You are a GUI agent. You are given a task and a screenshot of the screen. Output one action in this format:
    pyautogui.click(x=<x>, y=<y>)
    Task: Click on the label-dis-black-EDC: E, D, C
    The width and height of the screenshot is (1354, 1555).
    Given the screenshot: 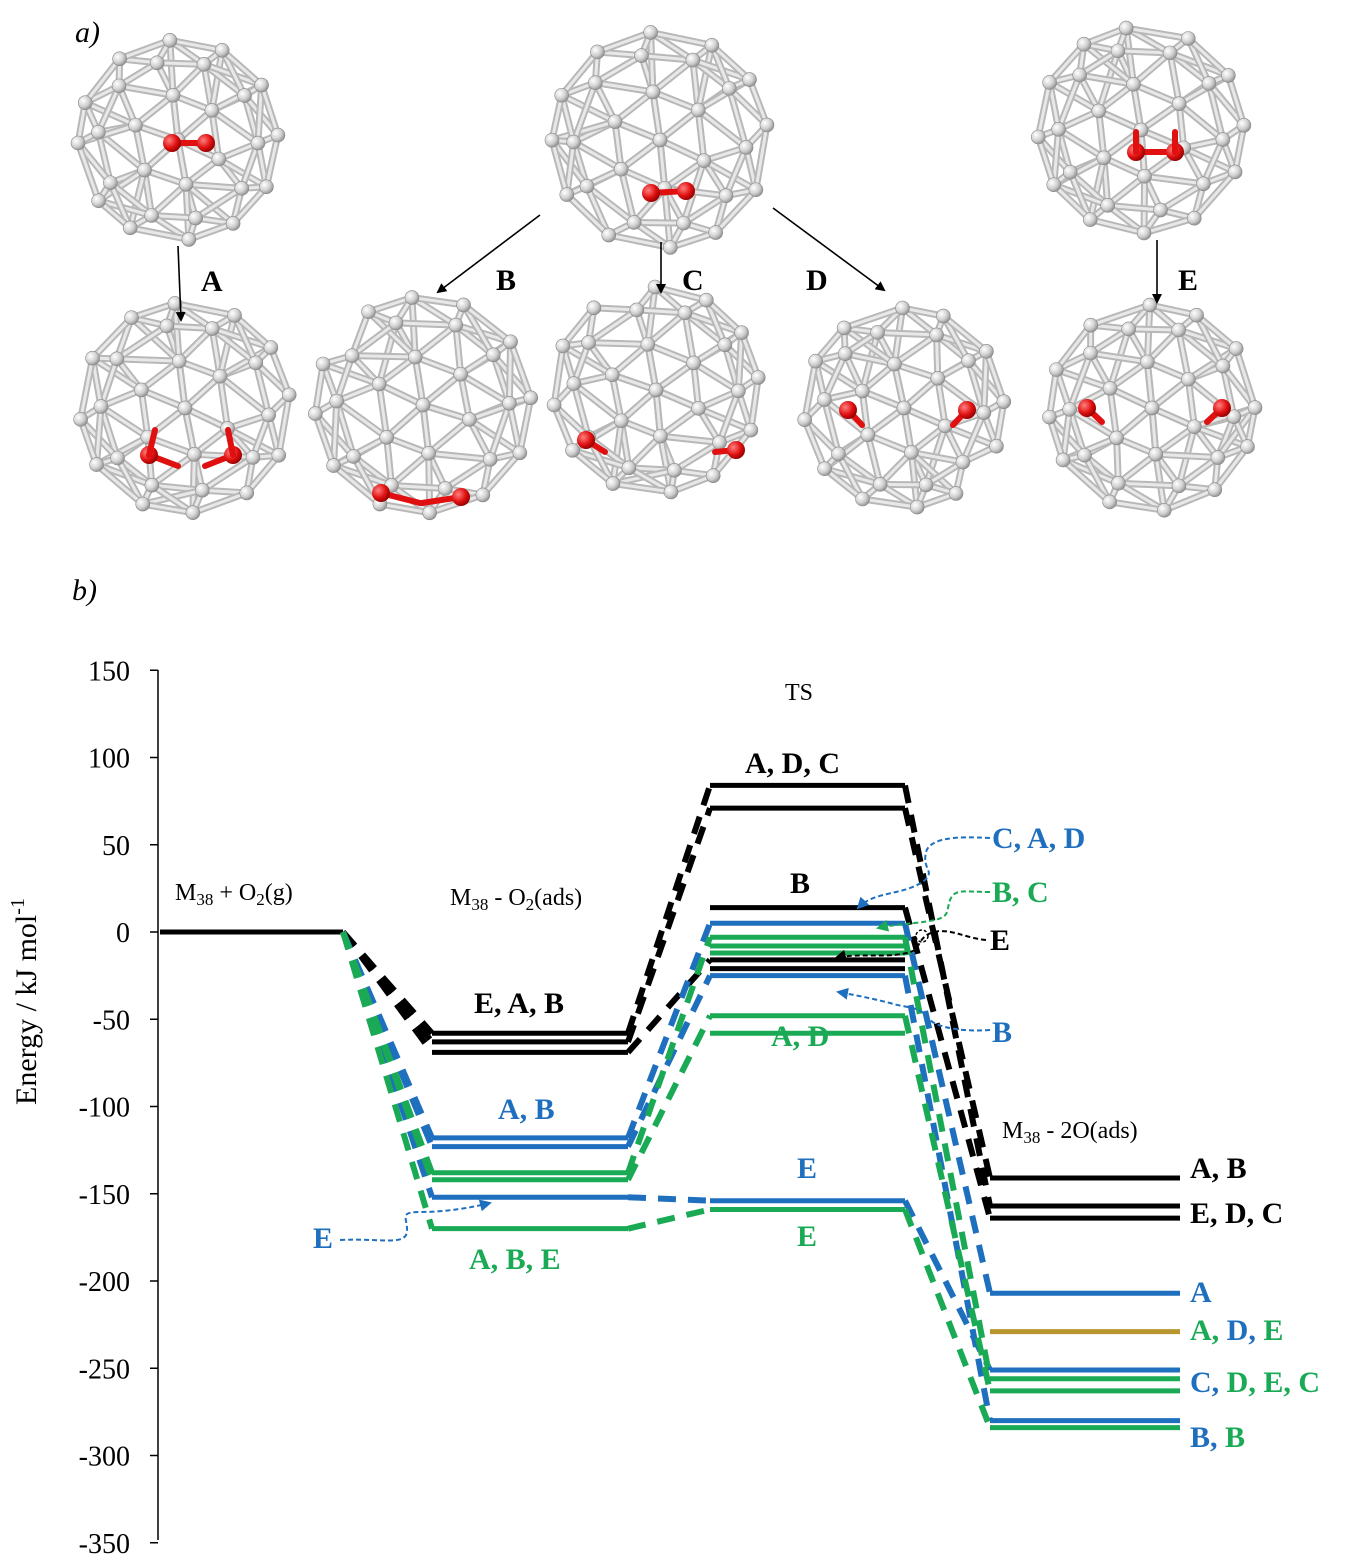 What is the action you would take?
    pyautogui.click(x=1236, y=1213)
    